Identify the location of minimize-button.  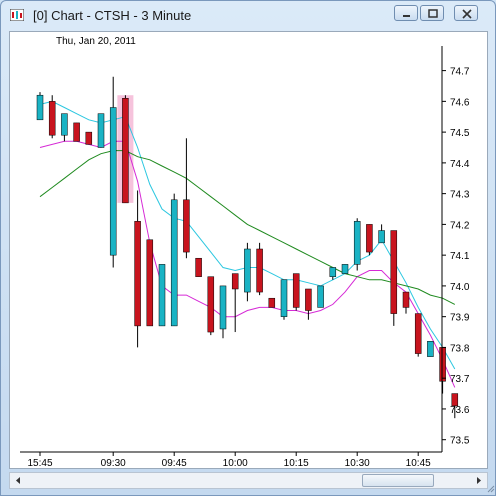
(406, 13).